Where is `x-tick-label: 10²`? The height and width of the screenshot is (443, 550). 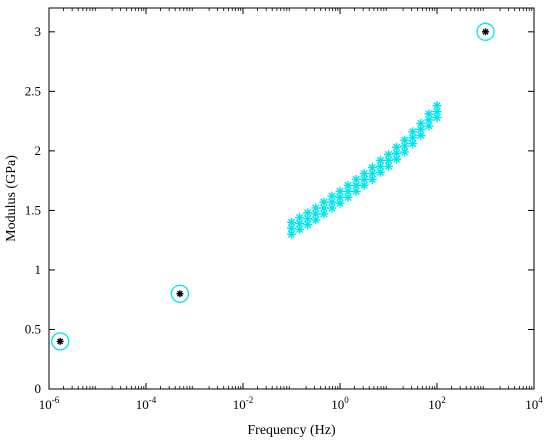 x-tick-label: 10² is located at coordinates (437, 403).